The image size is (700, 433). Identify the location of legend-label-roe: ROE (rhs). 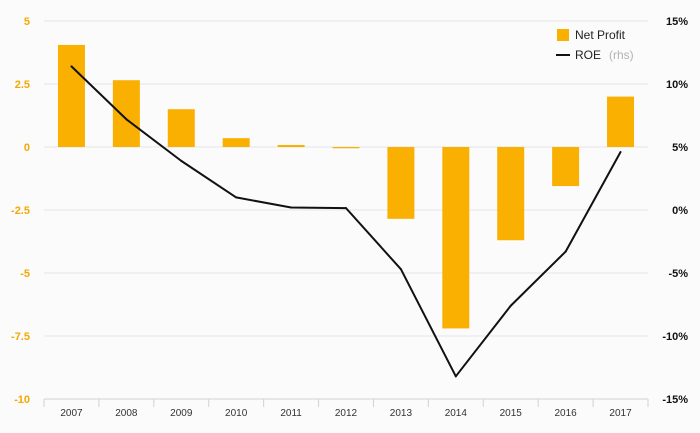
(604, 54).